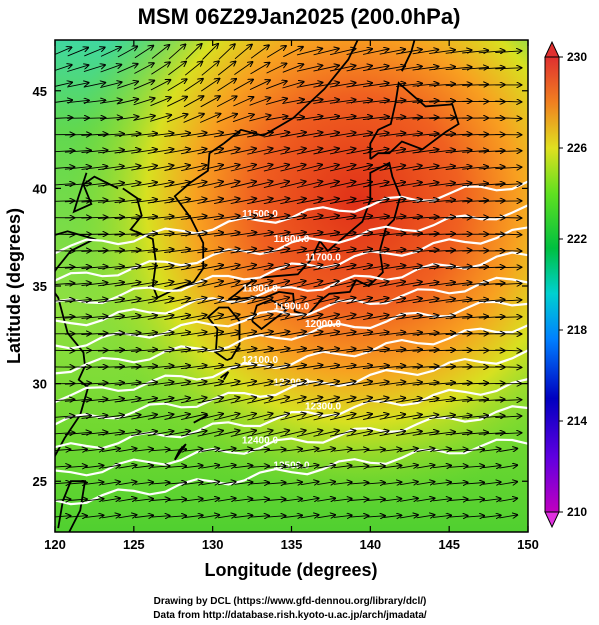 The width and height of the screenshot is (599, 625). Describe the element at coordinates (299, 16) in the screenshot. I see `chart-title: MSM 06Z29Jan2025 (200.0hPa)` at that location.